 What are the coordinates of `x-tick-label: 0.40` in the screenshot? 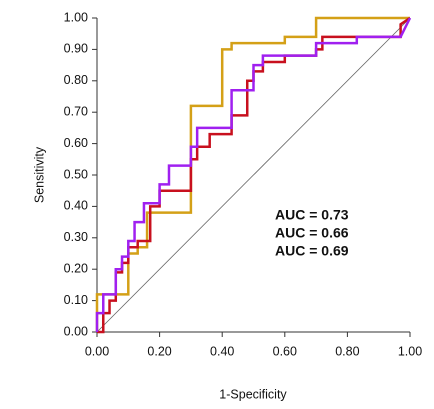 It's located at (222, 351).